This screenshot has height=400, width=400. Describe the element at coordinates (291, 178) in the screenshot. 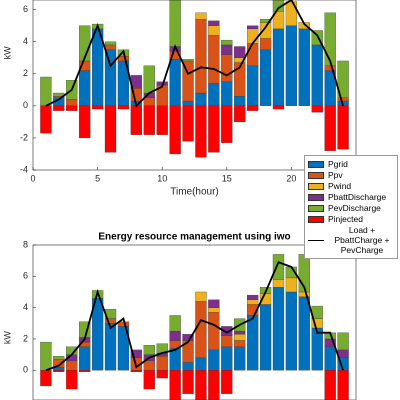

I see `x-tick-label: 20` at that location.